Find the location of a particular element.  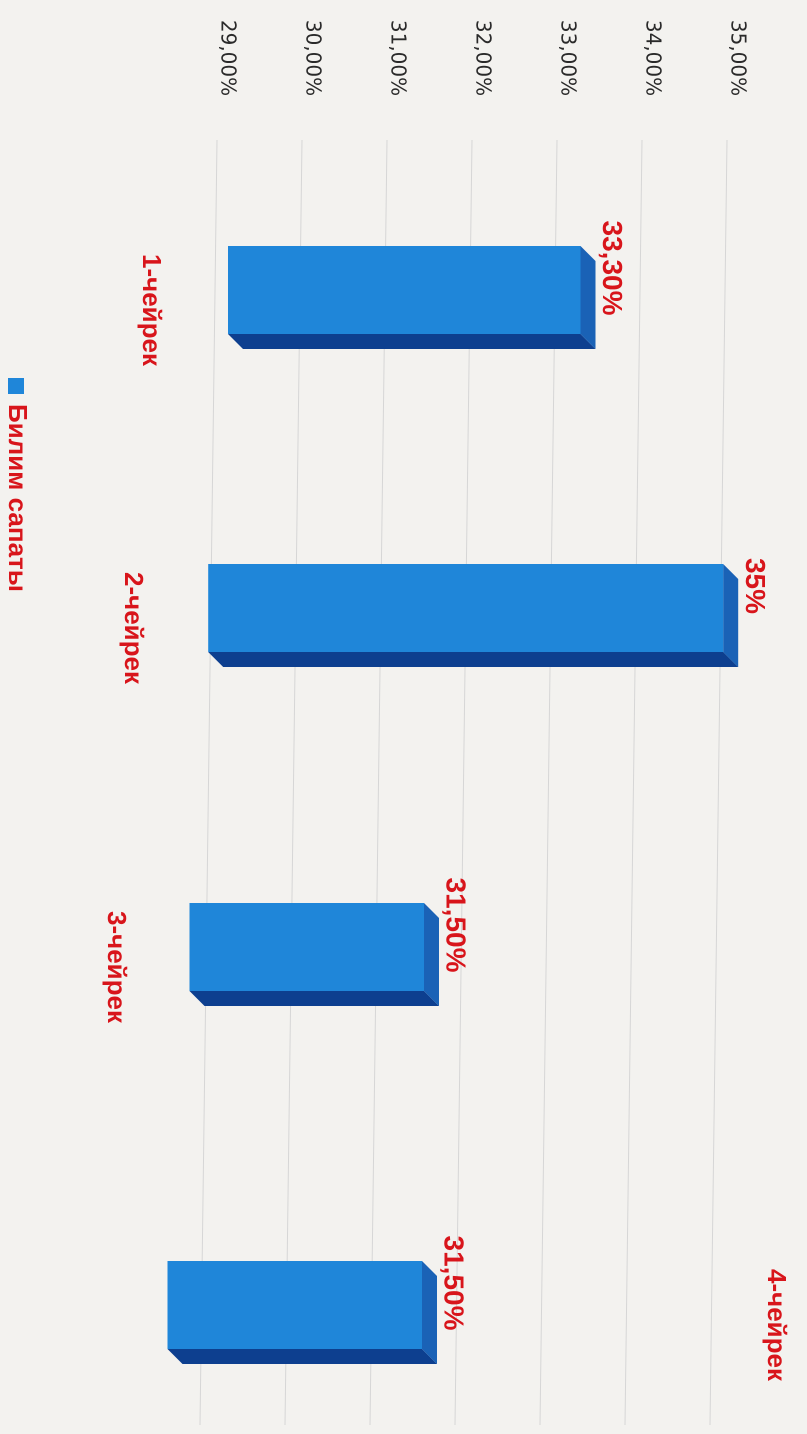

tick-label: 34,00% is located at coordinates (654, 58).